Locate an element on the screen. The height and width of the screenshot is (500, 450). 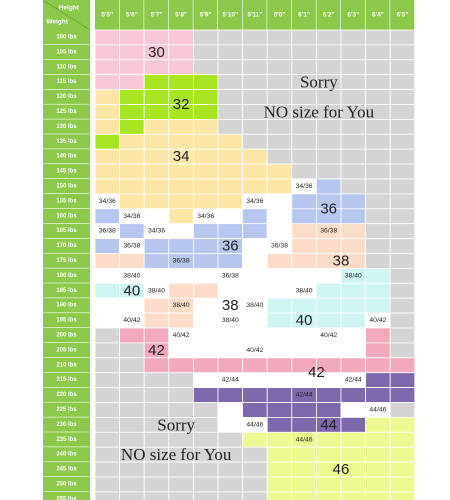
weight-tick-label: 195 lbs is located at coordinates (66, 321).